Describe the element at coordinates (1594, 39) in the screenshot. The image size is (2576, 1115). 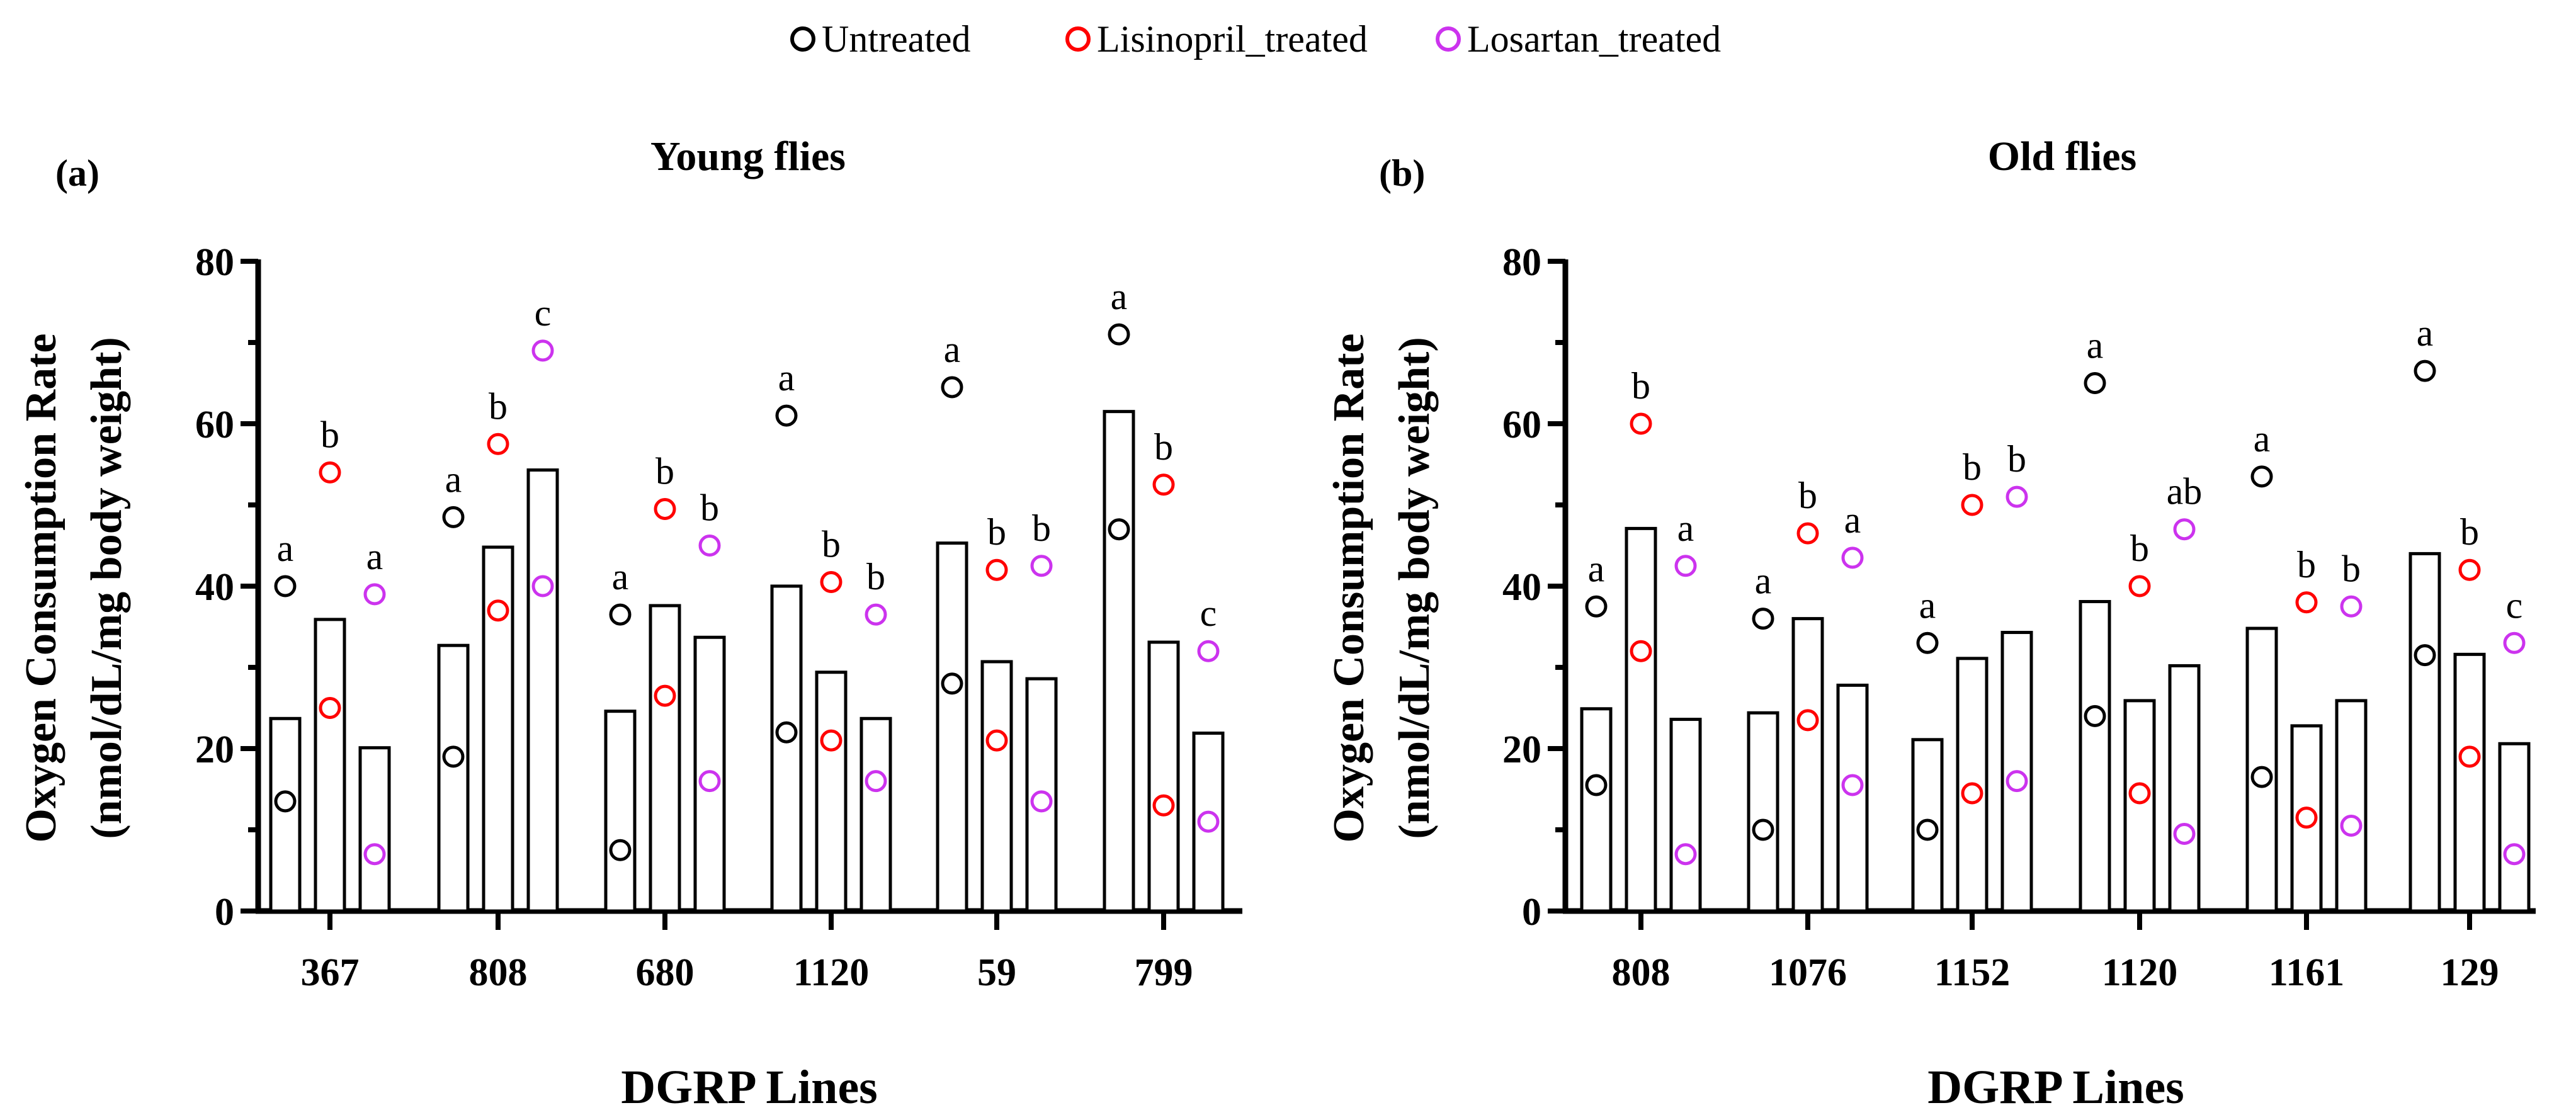
I see `legend-label-losartan: Losartan_treated` at that location.